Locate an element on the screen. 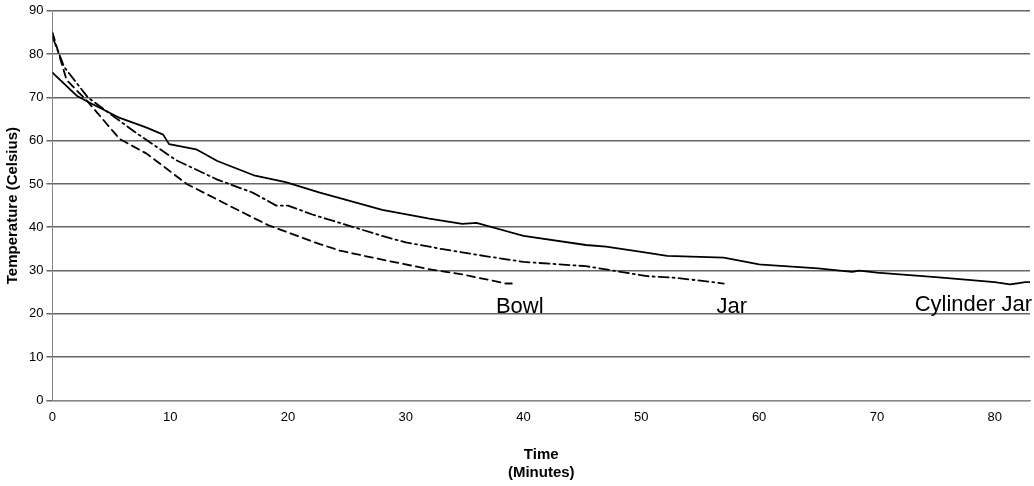 Image resolution: width=1034 pixels, height=486 pixels. x-tick-label: 20 is located at coordinates (288, 416).